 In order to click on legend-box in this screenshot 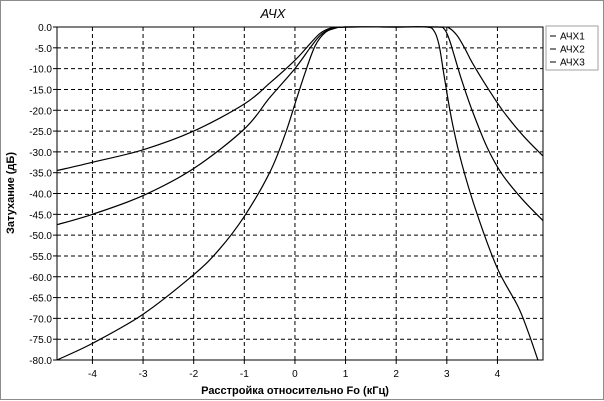, I will do `click(572, 48)`.